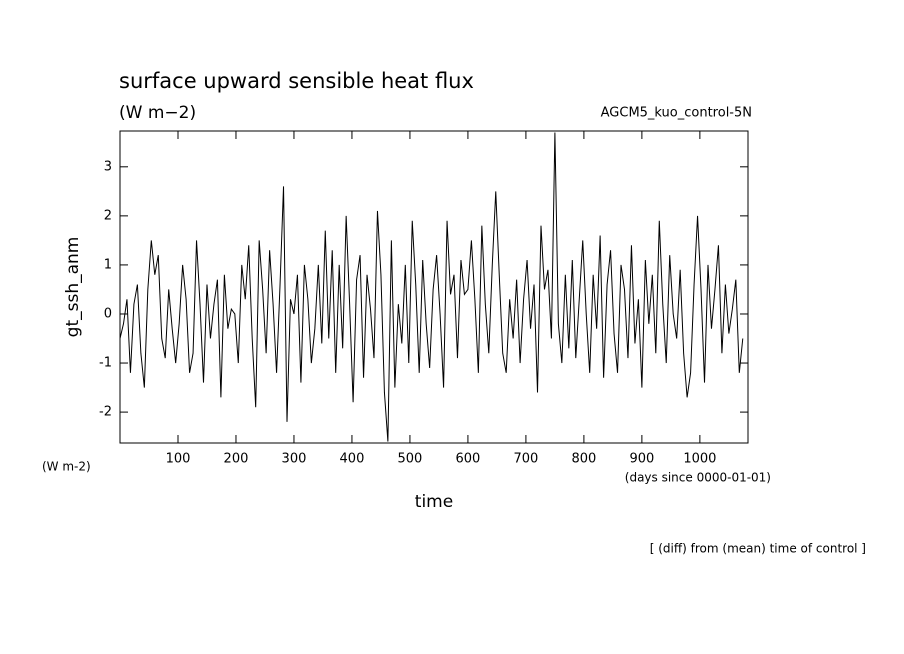 The height and width of the screenshot is (654, 904). What do you see at coordinates (108, 166) in the screenshot?
I see `y-tick-label: 3` at bounding box center [108, 166].